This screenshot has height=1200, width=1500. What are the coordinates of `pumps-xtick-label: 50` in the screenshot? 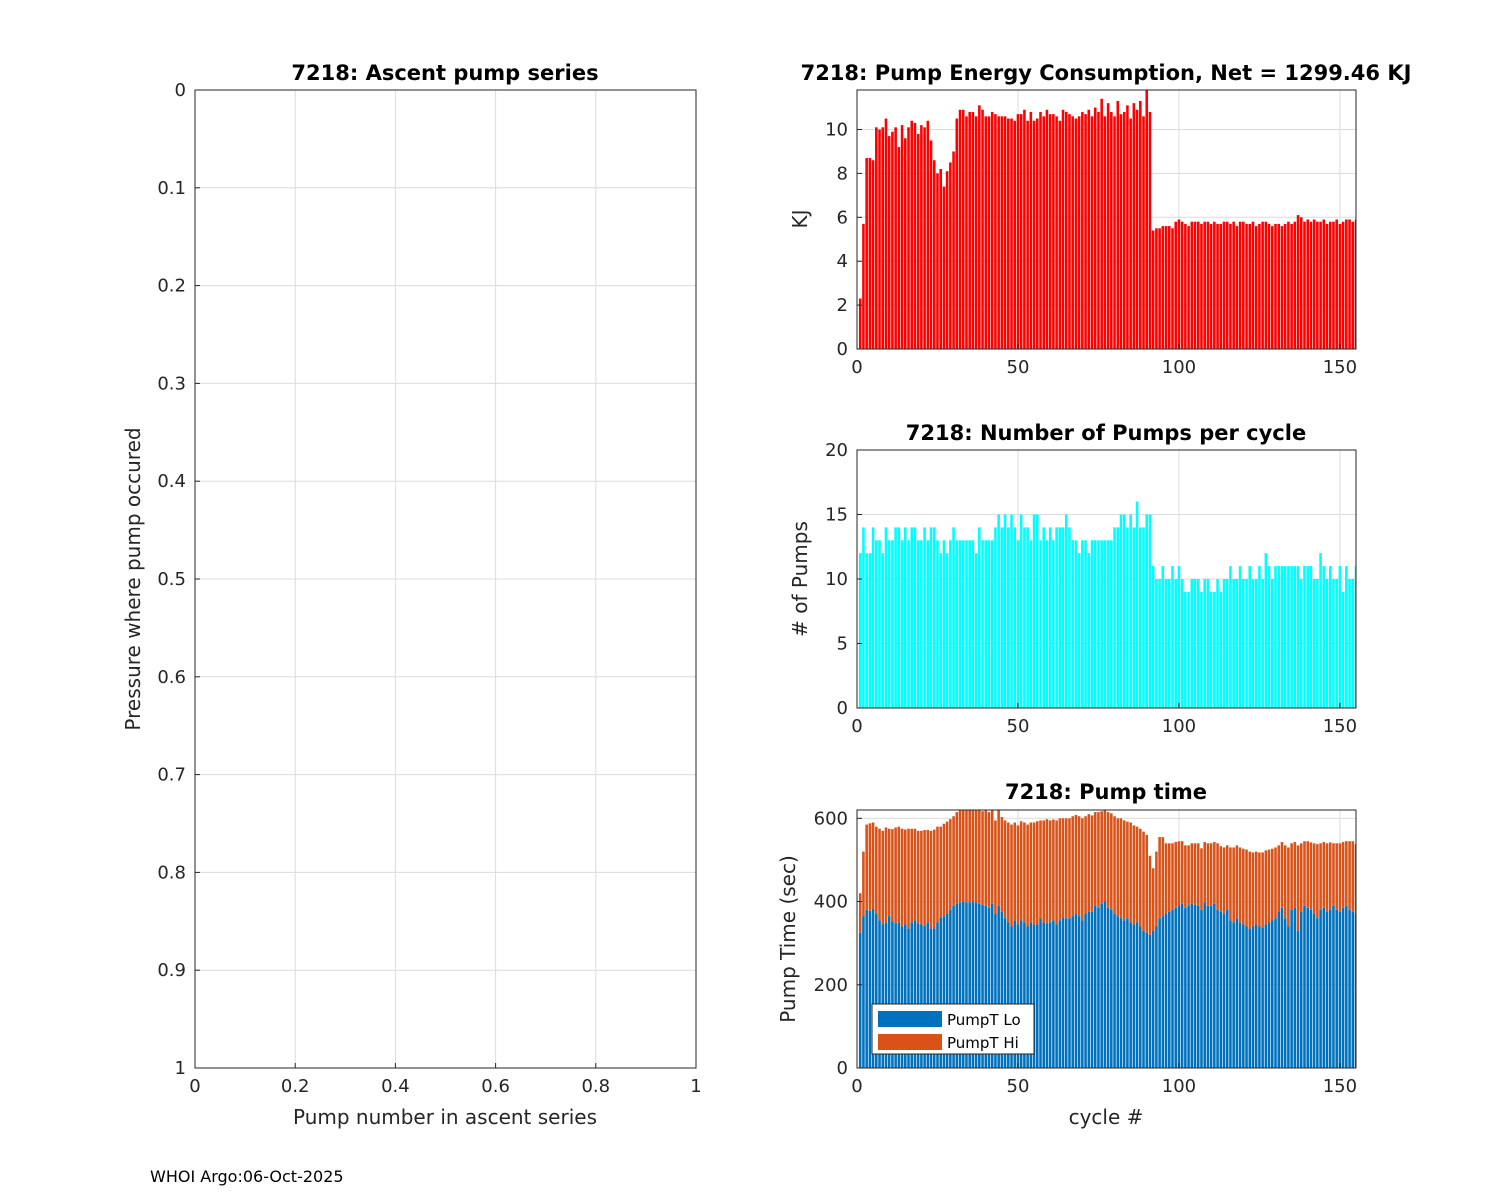 It's located at (1018, 726).